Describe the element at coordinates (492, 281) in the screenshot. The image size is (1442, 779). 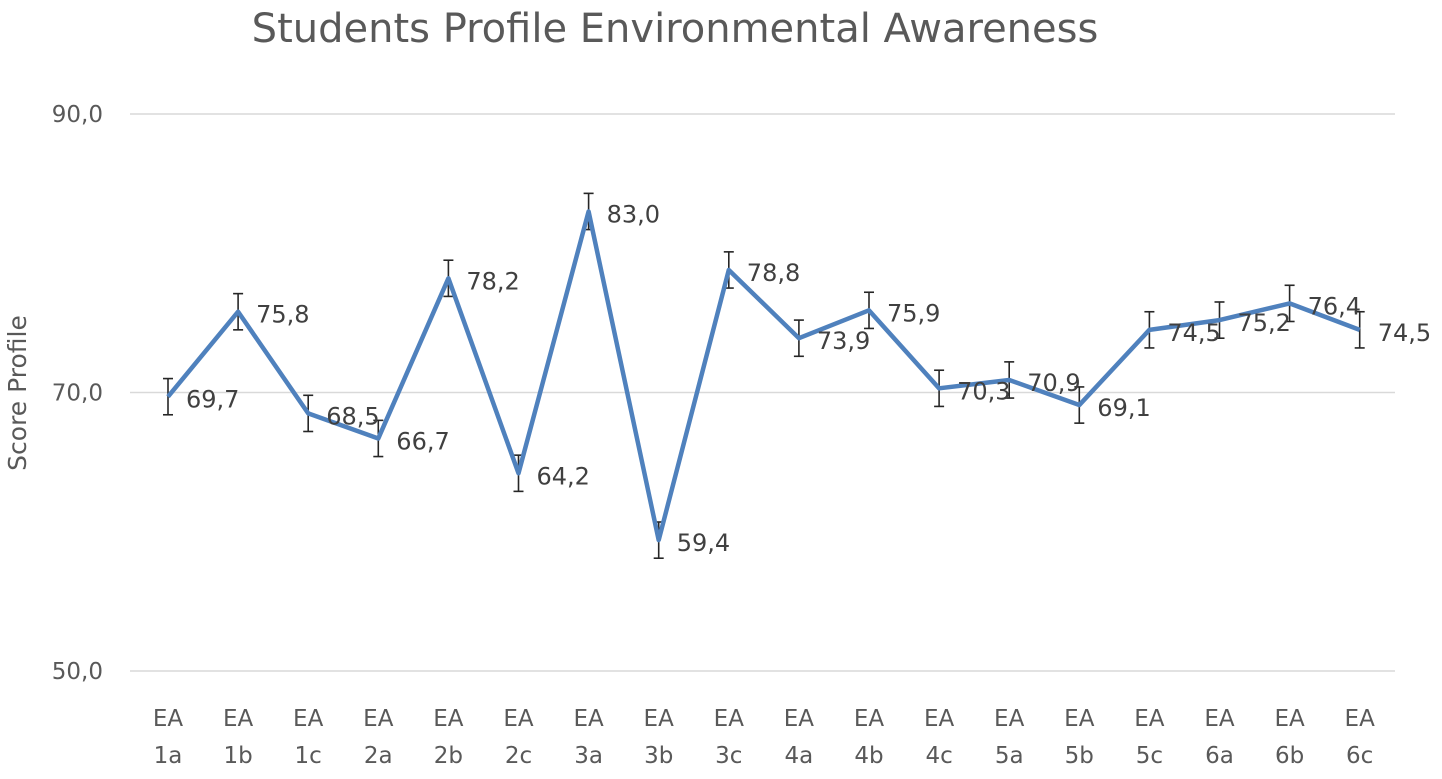
I see `data-label: 78,2` at that location.